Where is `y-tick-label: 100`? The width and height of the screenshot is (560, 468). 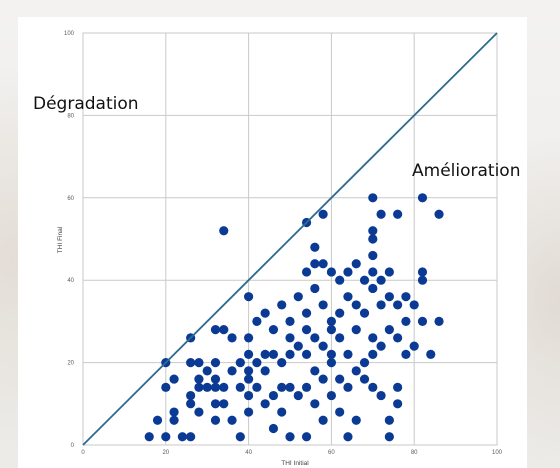
y-tick-label: 100 is located at coordinates (69, 34).